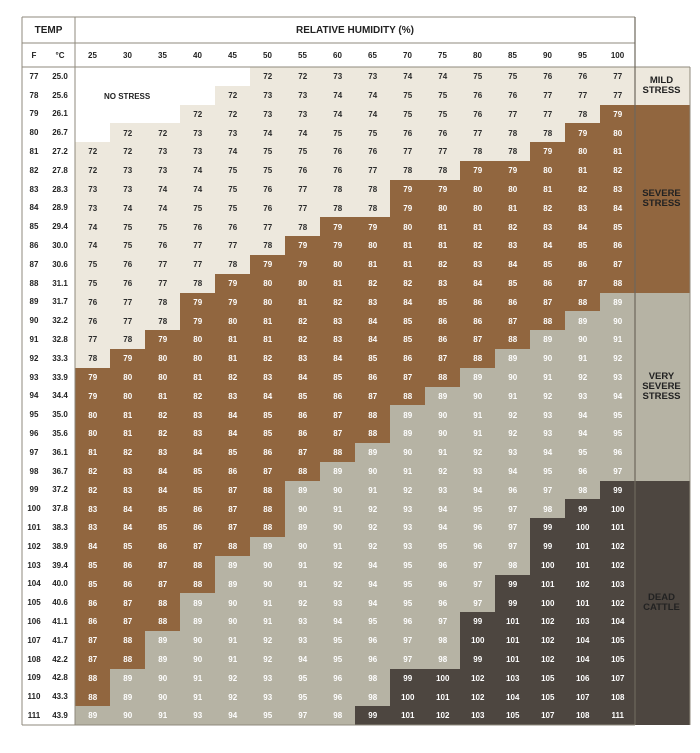  What do you see at coordinates (34, 452) in the screenshot?
I see `temp-f-label: 97` at bounding box center [34, 452].